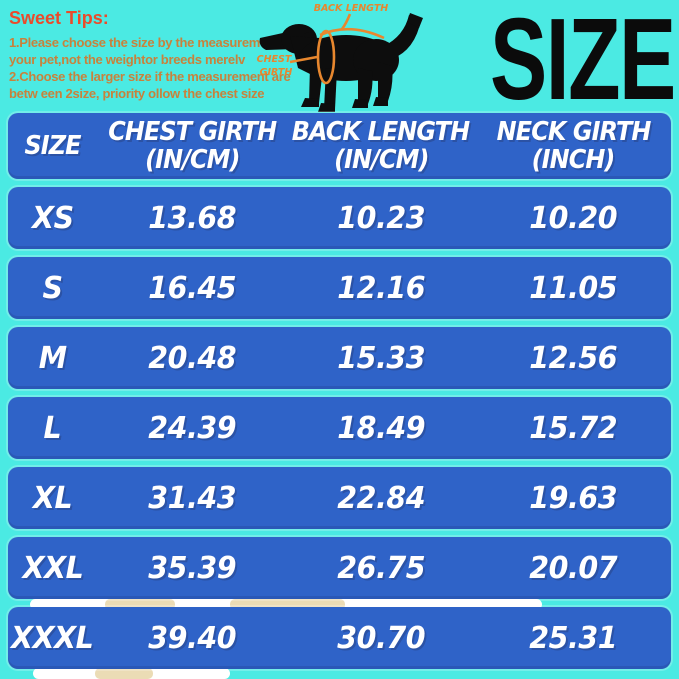 Image resolution: width=679 pixels, height=679 pixels. I want to click on chest-girth-label: CHEST, so click(275, 59).